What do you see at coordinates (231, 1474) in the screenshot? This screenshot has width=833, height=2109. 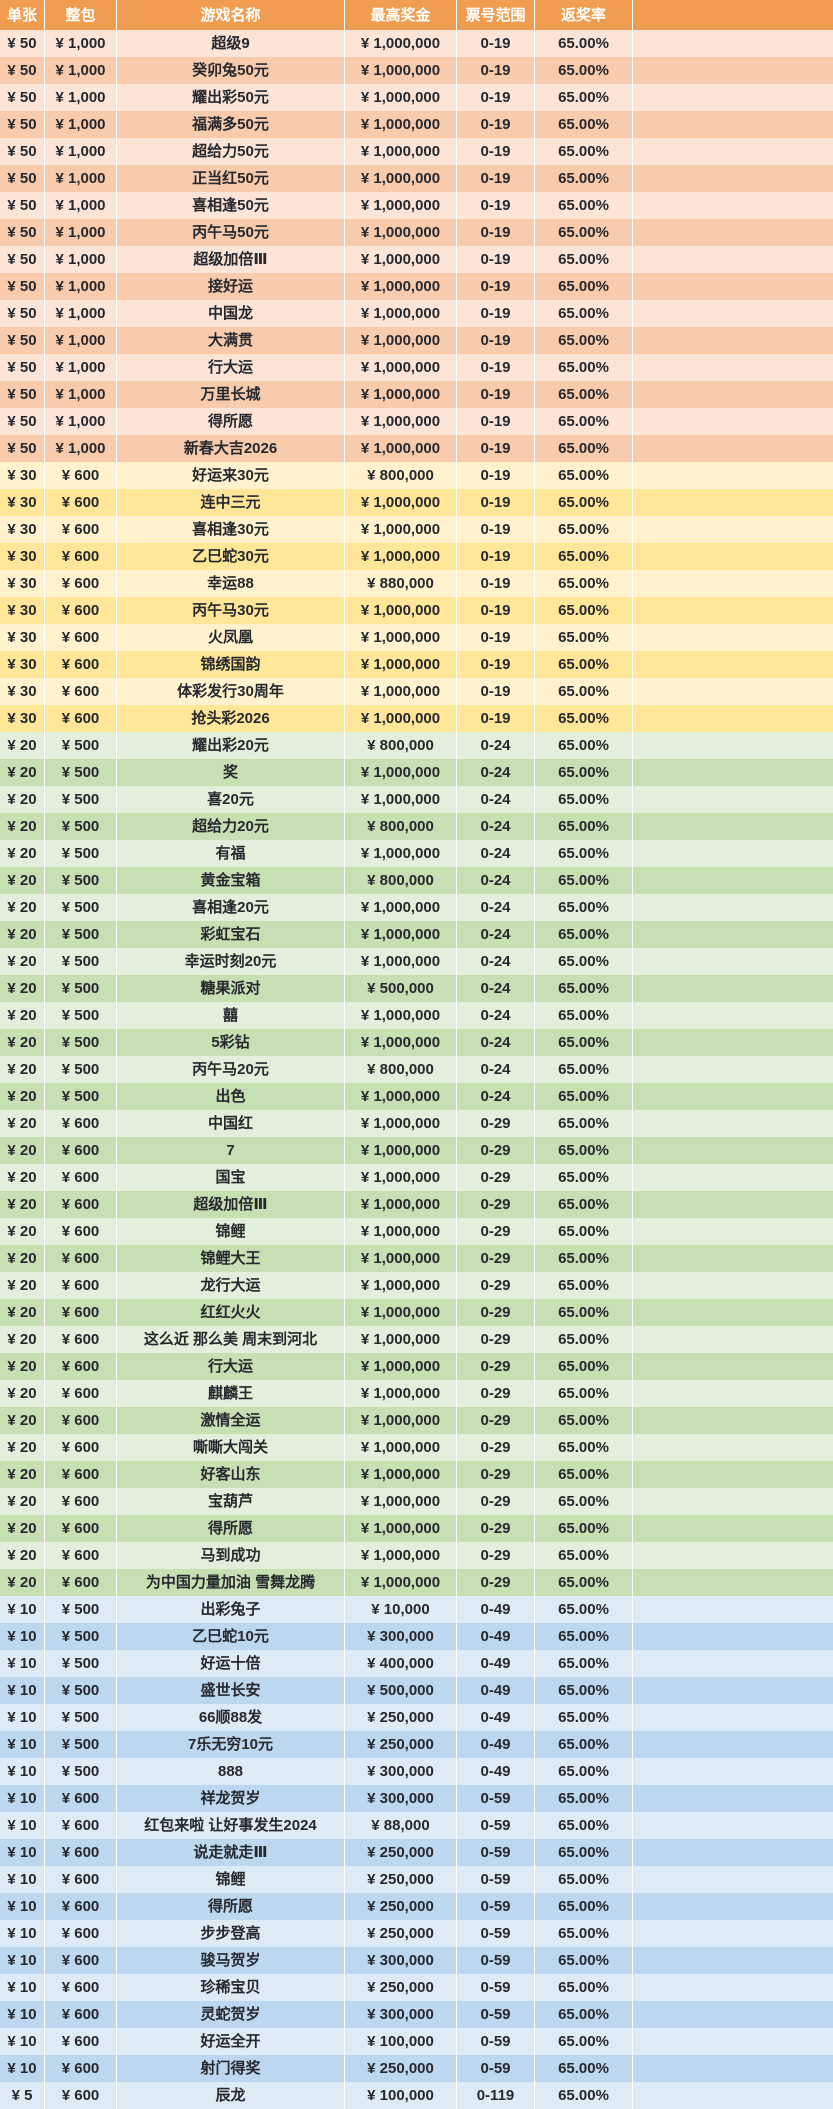 I see `cell-name: 好客山东` at bounding box center [231, 1474].